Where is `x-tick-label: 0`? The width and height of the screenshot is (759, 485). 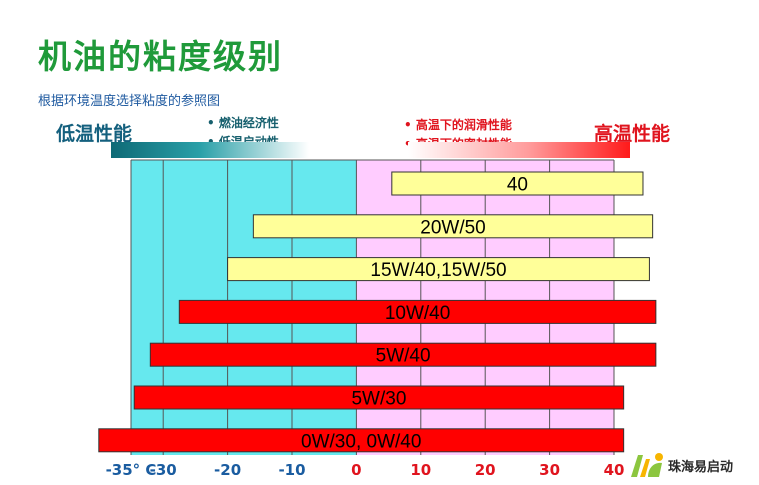
x-tick-label: 0 is located at coordinates (356, 470).